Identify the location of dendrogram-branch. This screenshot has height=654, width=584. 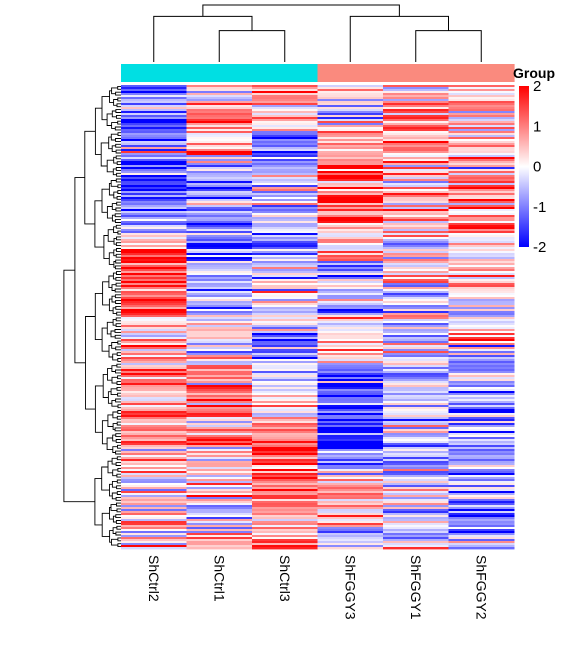
(203, 38).